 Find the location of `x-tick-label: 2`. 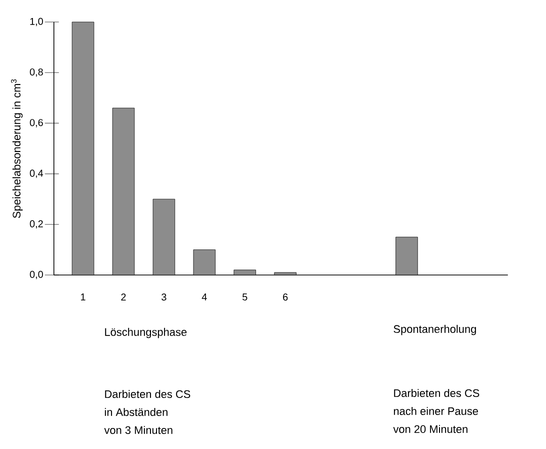

x-tick-label: 2 is located at coordinates (123, 297).